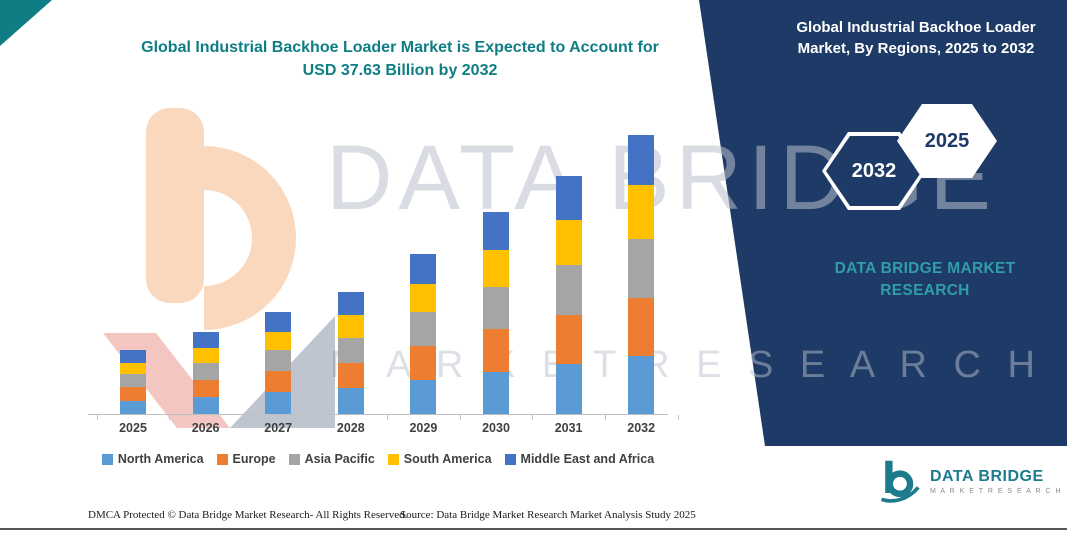 The height and width of the screenshot is (533, 1067). Describe the element at coordinates (533, 529) in the screenshot. I see `bottom-divider-line` at that location.